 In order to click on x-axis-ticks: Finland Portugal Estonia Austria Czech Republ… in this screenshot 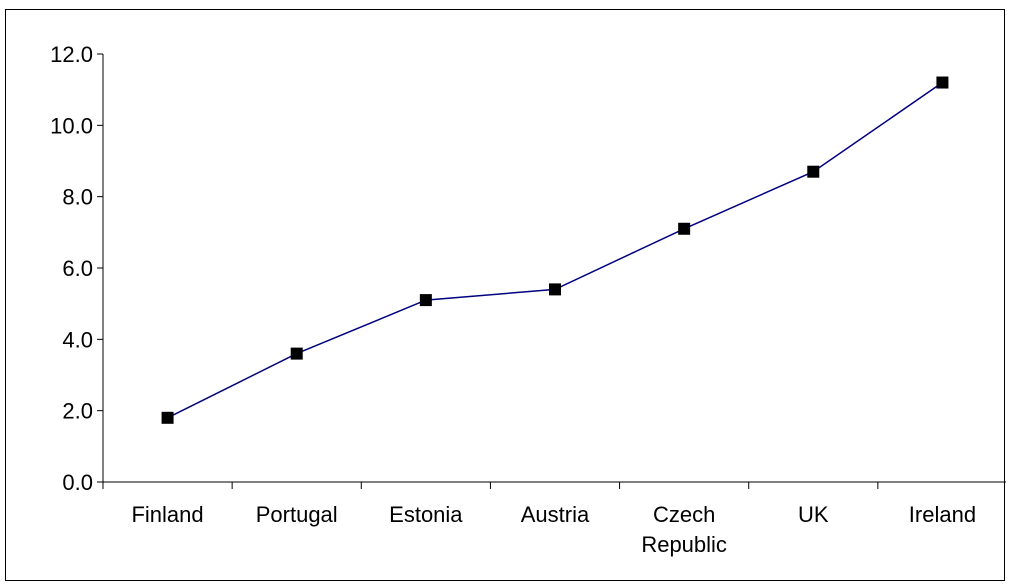, I will do `click(539, 519)`.